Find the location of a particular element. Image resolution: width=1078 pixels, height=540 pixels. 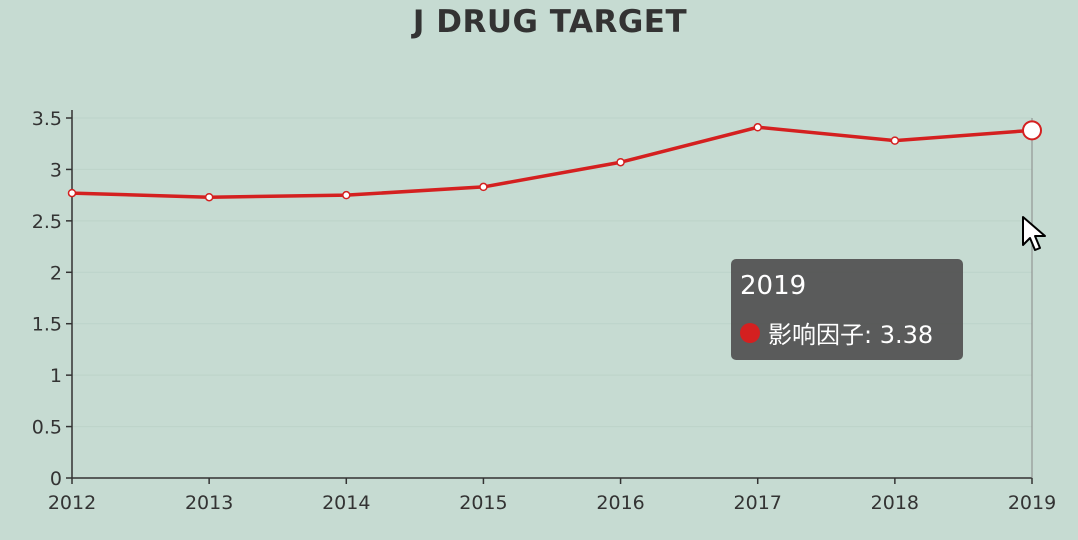

tooltip-label: 影响因子: 3.38 is located at coordinates (851, 335).